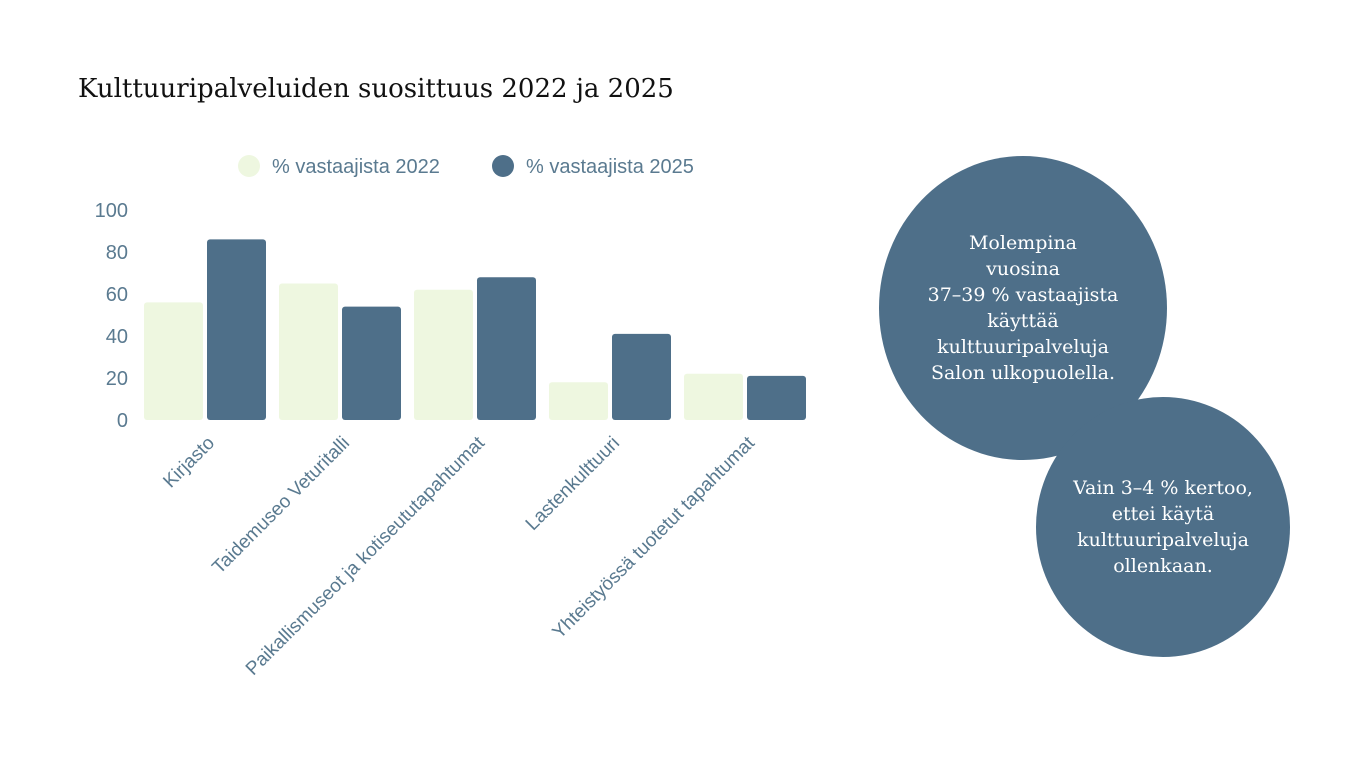 Image resolution: width=1366 pixels, height=768 pixels. What do you see at coordinates (117, 379) in the screenshot?
I see `y-tick-label: 20` at bounding box center [117, 379].